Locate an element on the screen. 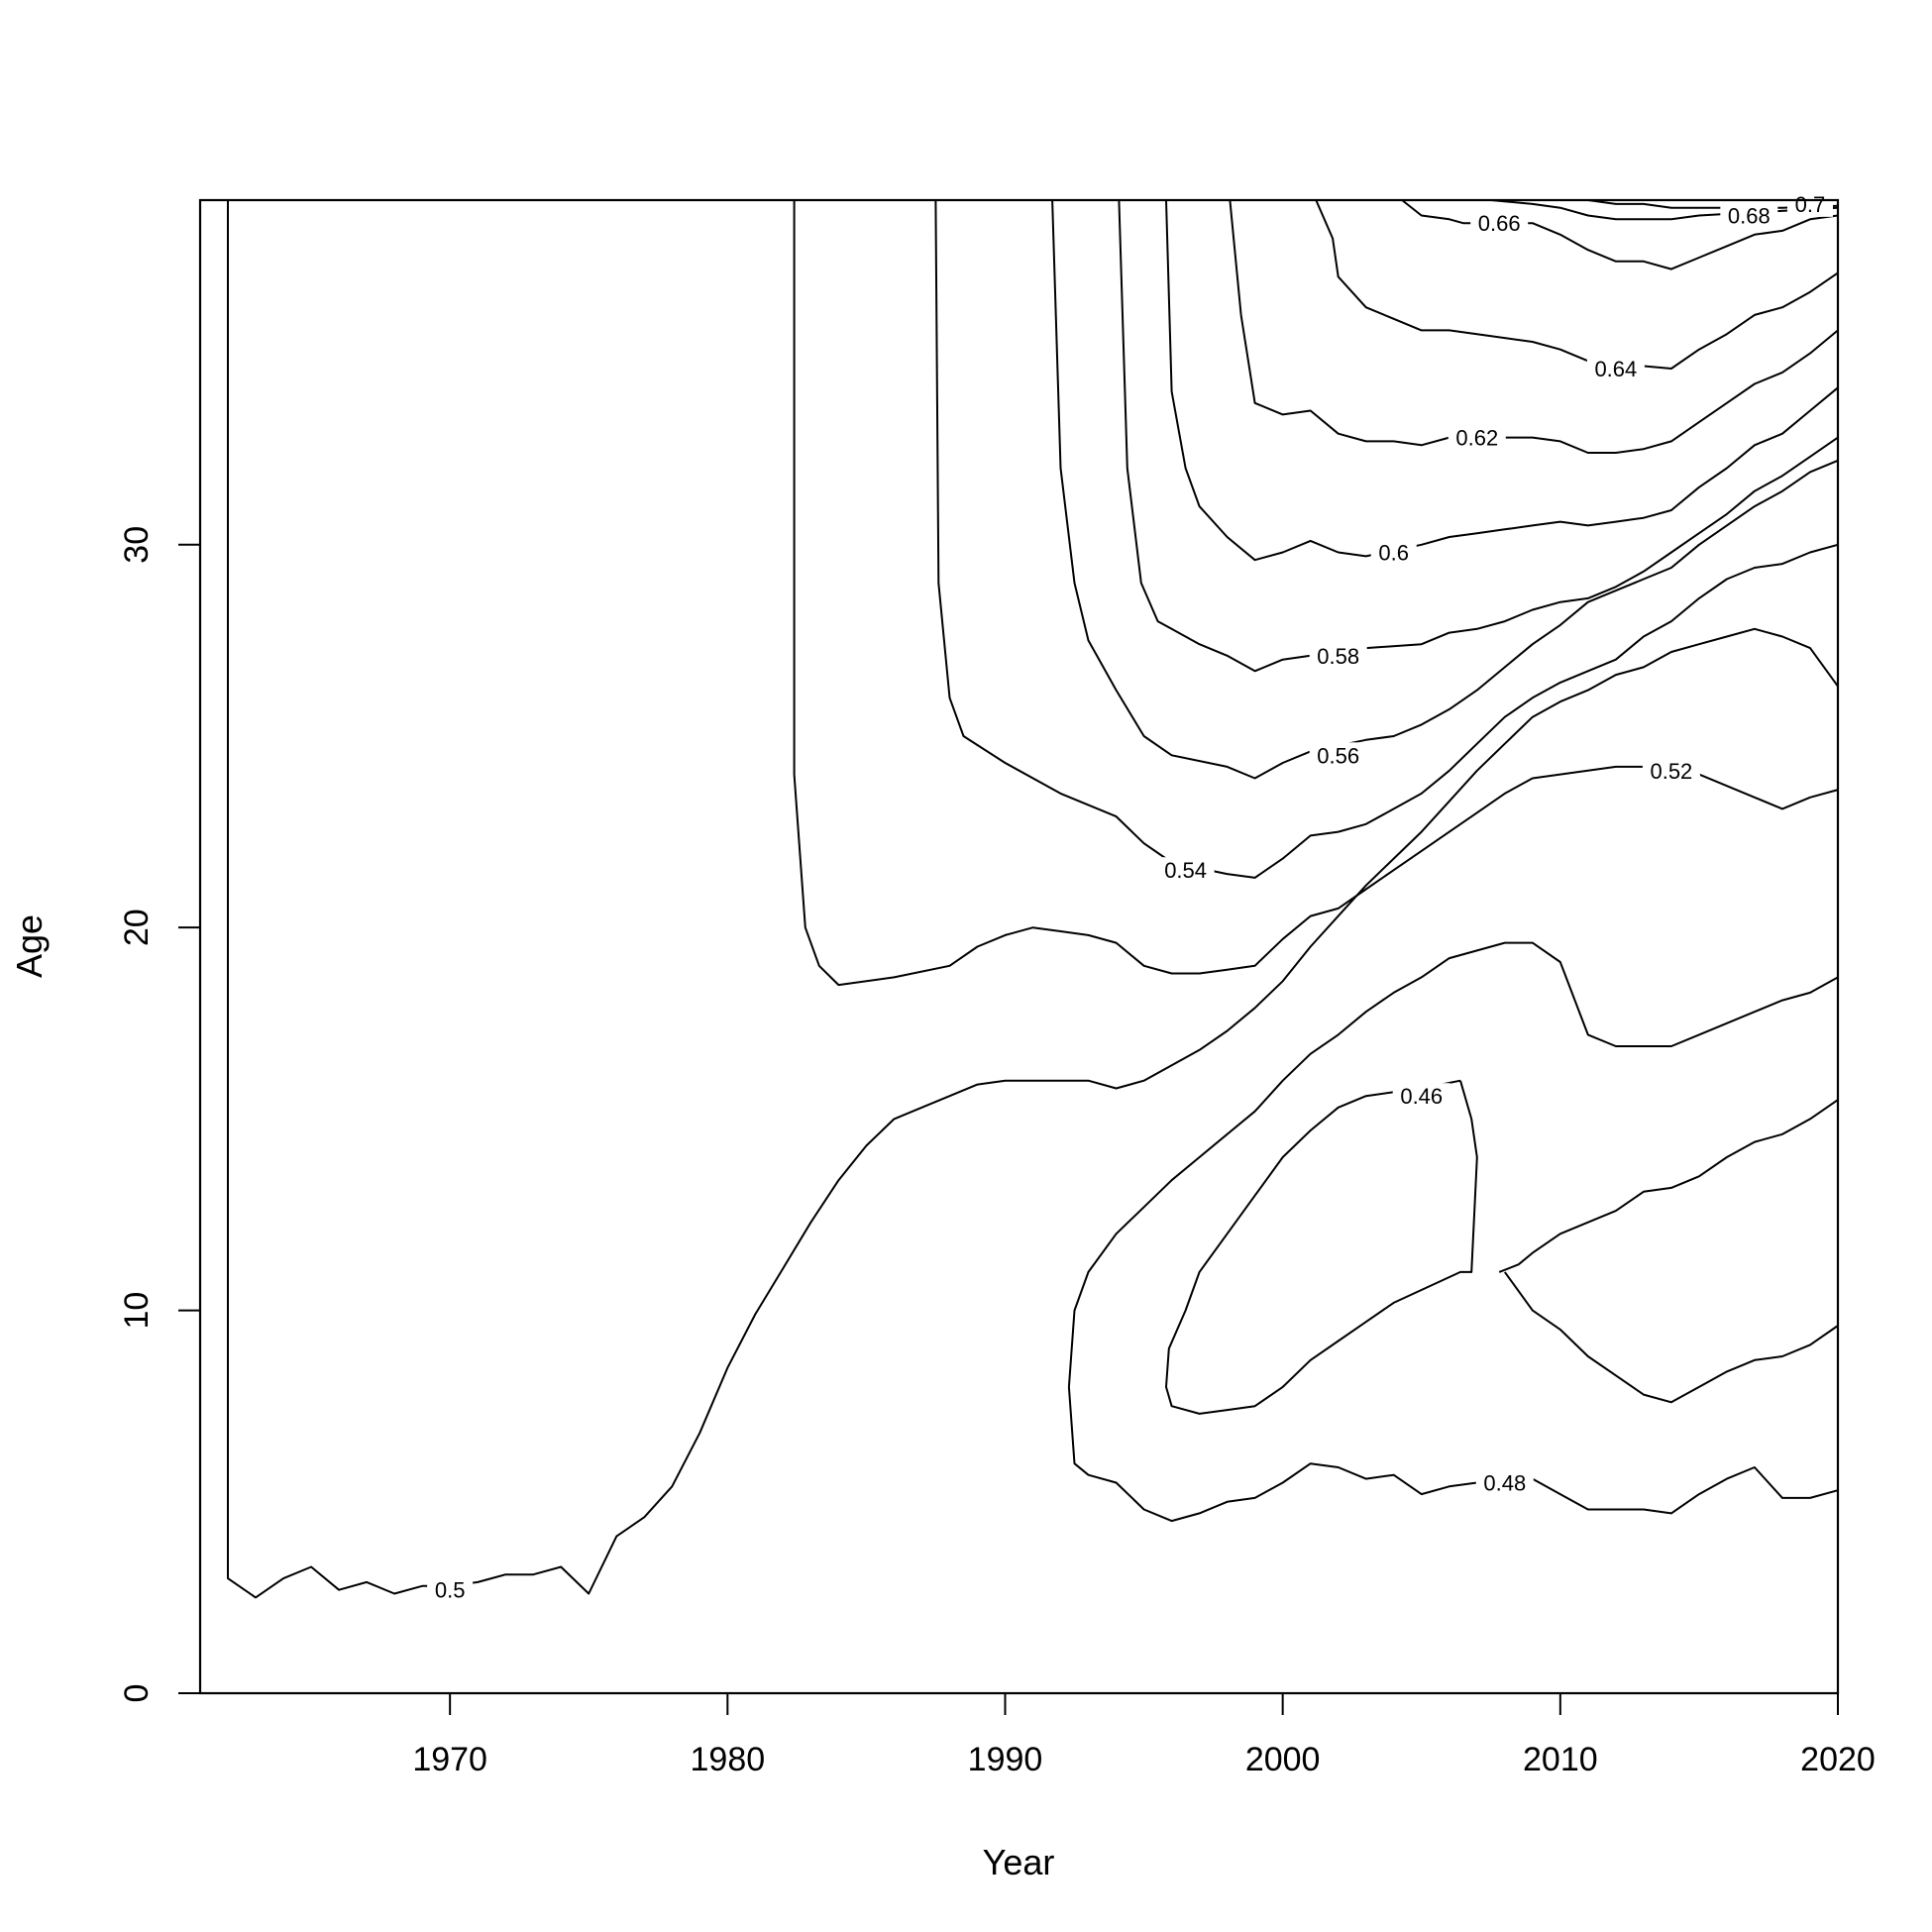  contour-label: 0.56 is located at coordinates (1338, 755).